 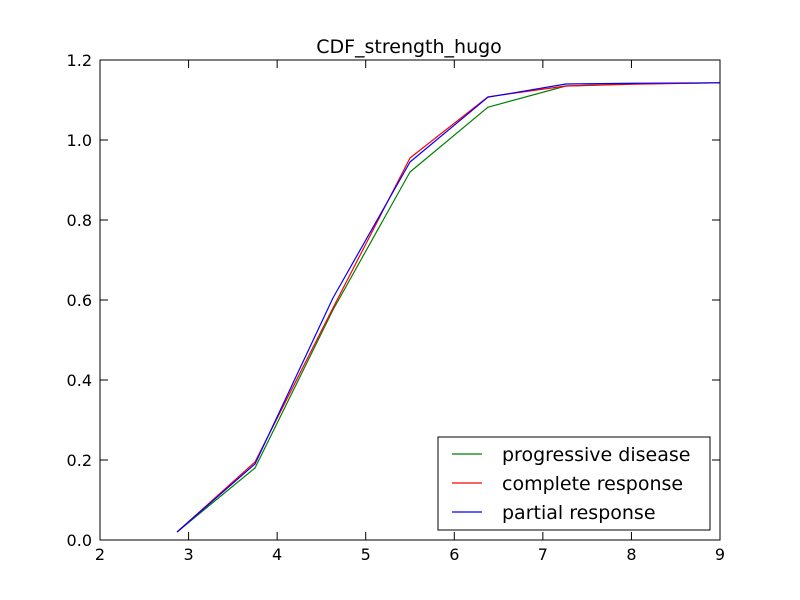 I want to click on legend-label-0: progressive disease, so click(x=596, y=455).